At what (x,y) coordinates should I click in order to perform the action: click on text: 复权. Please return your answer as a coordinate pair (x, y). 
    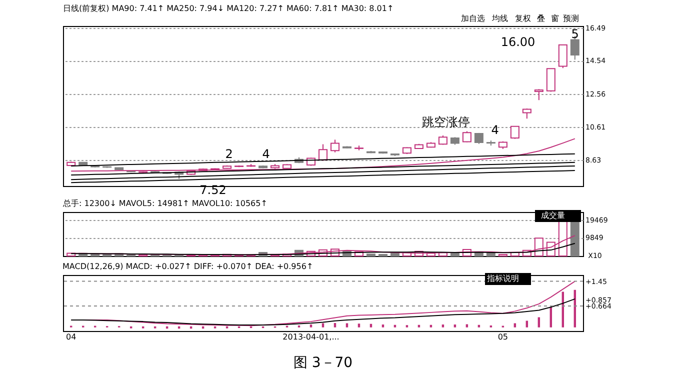
    Looking at the image, I should click on (523, 18).